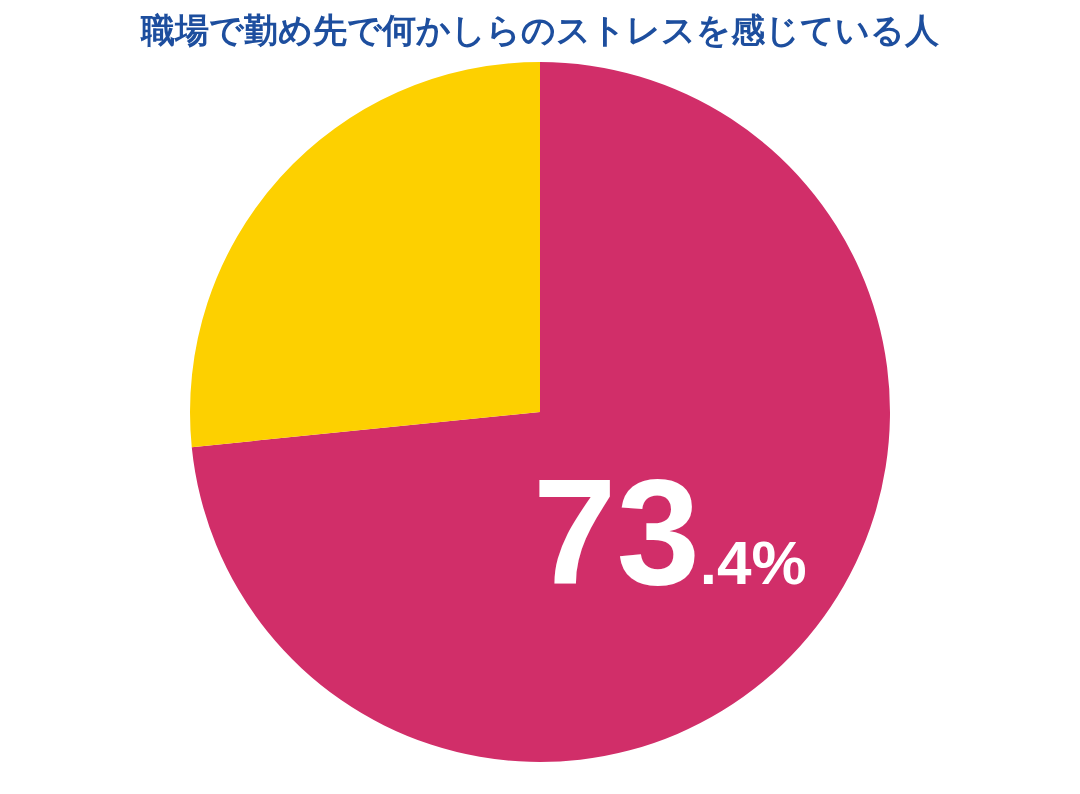  Describe the element at coordinates (669, 532) in the screenshot. I see `data-label: 73.4%` at that location.